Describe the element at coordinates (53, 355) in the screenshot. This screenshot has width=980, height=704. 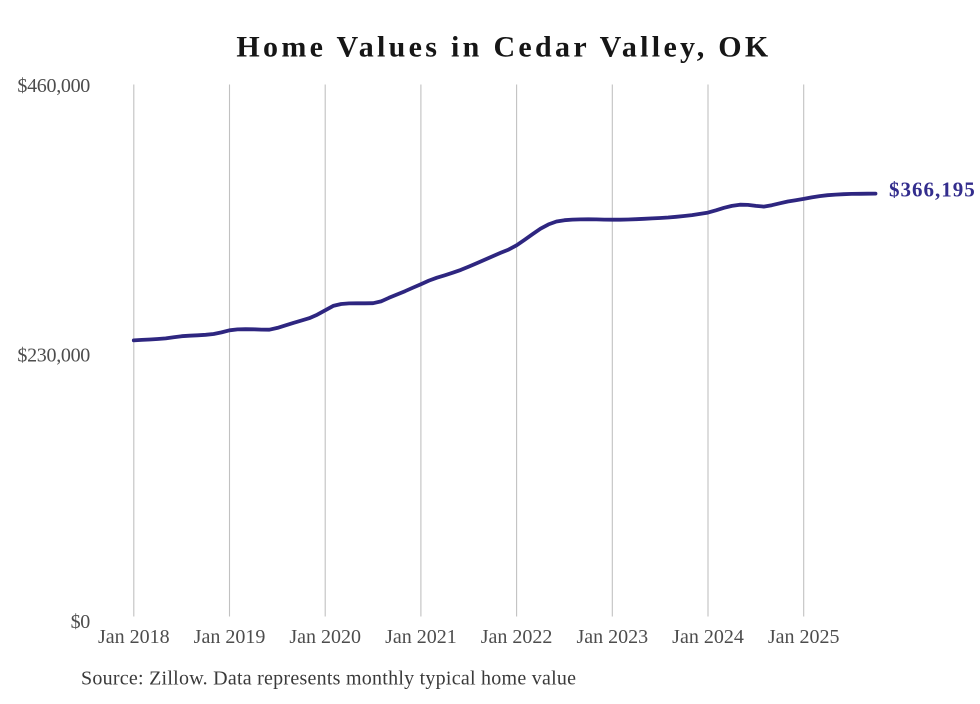
I see `svg-text: $230,000` at that location.